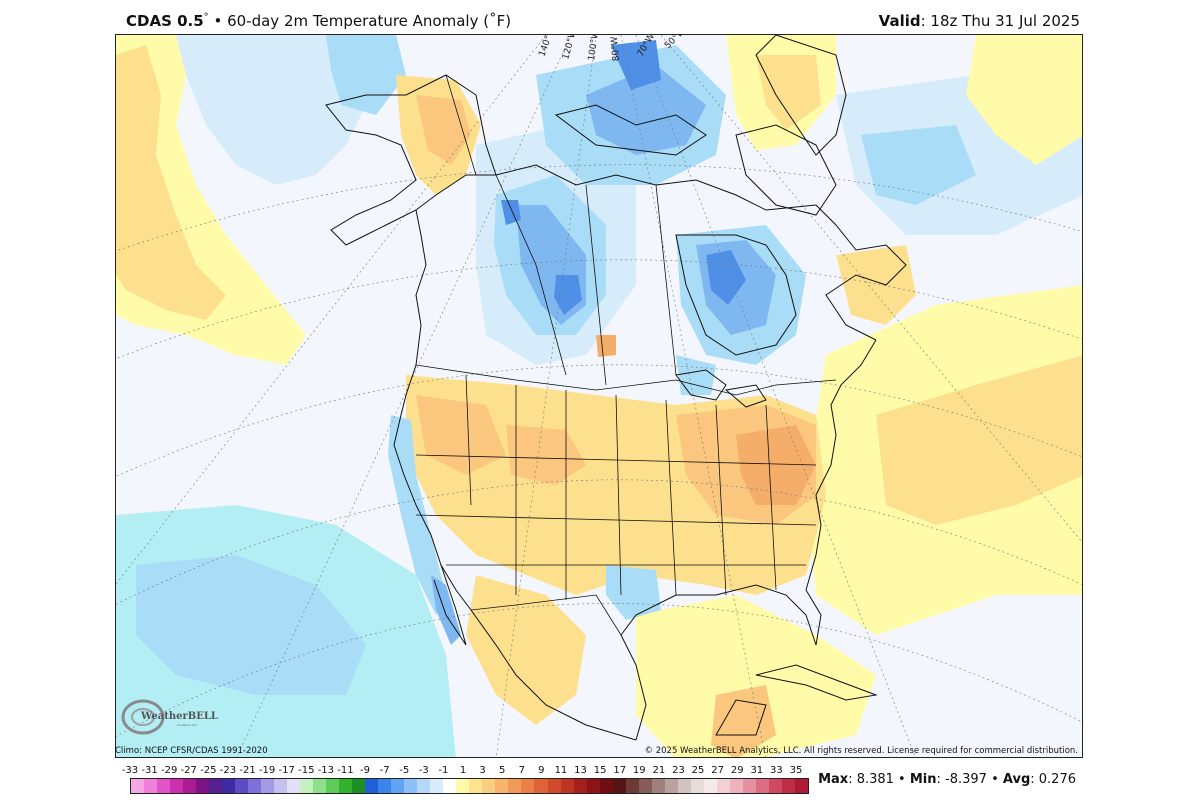 The width and height of the screenshot is (1202, 808). What do you see at coordinates (630, 130) in the screenshot?
I see `coast-arctic-islands` at bounding box center [630, 130].